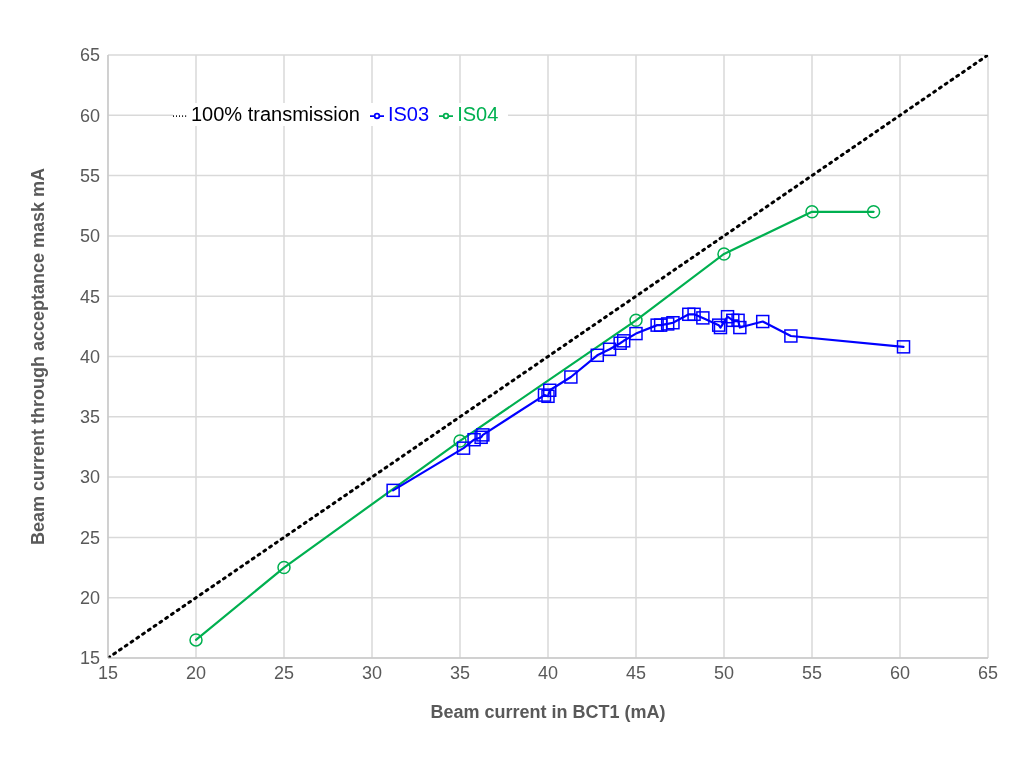 This screenshot has width=1033, height=768. Describe the element at coordinates (478, 114) in the screenshot. I see `legend-label: IS04` at that location.